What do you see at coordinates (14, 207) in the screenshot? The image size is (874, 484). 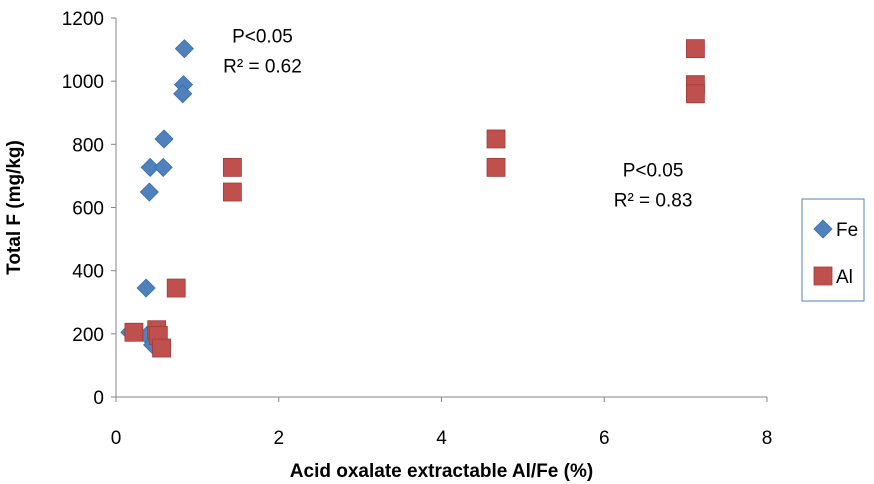 I see `y-axis-title: Total F (mg/kg)` at bounding box center [14, 207].